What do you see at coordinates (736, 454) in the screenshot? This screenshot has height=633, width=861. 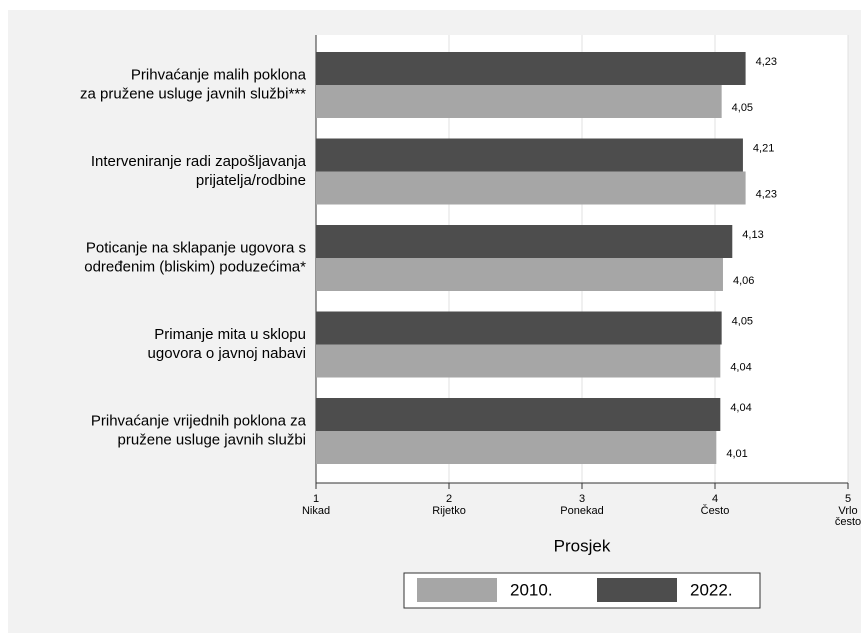 I see `value-label: 4,01` at bounding box center [736, 454].